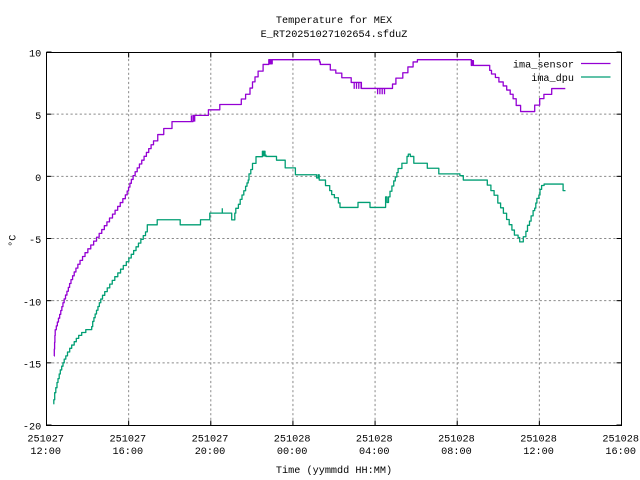 The height and width of the screenshot is (480, 640). I want to click on svg-text: ima_sensor, so click(543, 66).